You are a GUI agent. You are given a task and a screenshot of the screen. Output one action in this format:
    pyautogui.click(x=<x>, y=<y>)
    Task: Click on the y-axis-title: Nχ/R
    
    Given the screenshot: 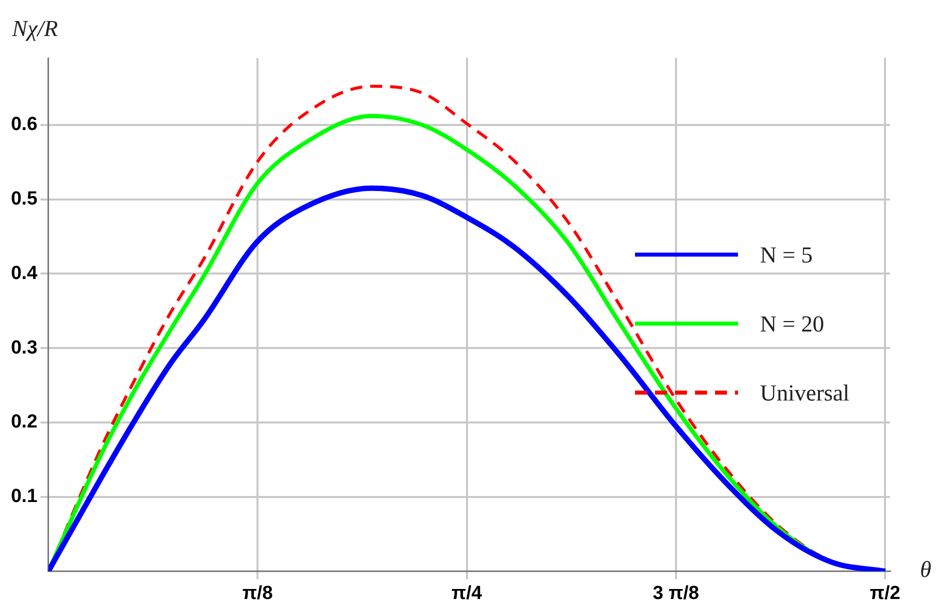 What is the action you would take?
    pyautogui.click(x=34, y=28)
    